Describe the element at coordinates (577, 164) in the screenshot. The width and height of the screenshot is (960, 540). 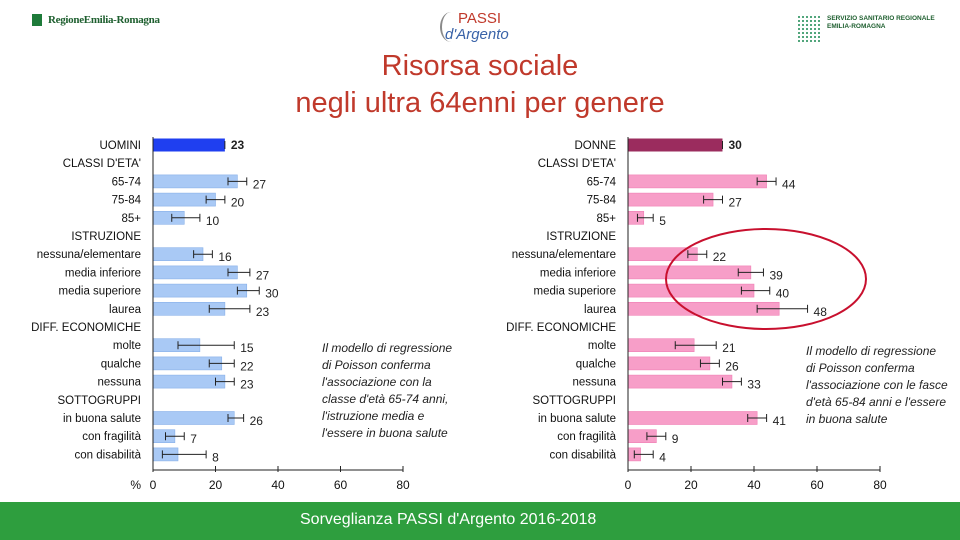
I see `women-row-label: CLASSI D'ETA'` at that location.